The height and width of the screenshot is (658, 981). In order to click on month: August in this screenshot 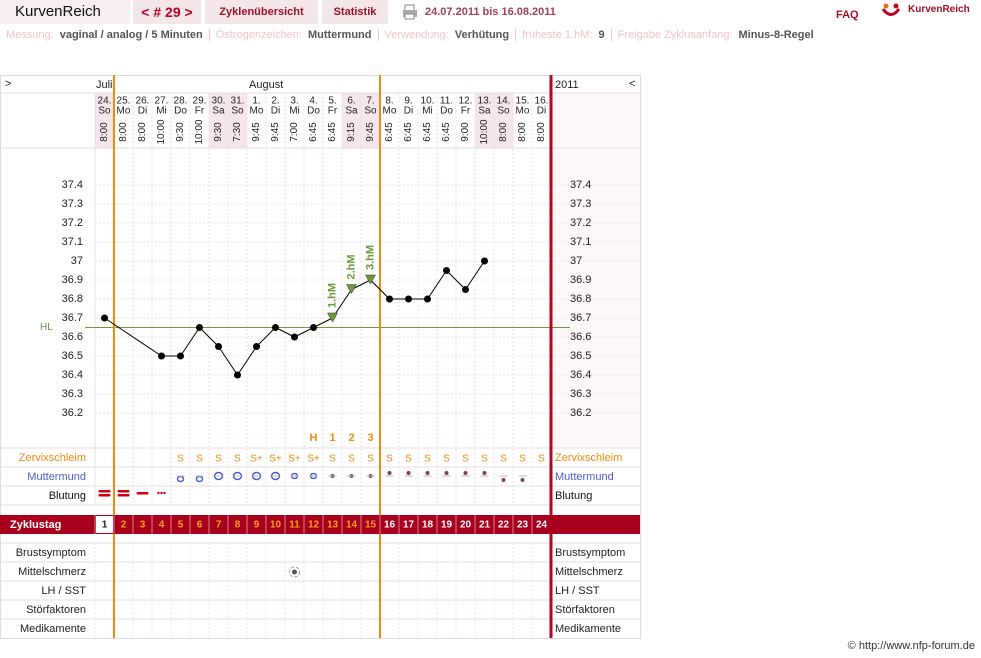, I will do `click(266, 85)`.